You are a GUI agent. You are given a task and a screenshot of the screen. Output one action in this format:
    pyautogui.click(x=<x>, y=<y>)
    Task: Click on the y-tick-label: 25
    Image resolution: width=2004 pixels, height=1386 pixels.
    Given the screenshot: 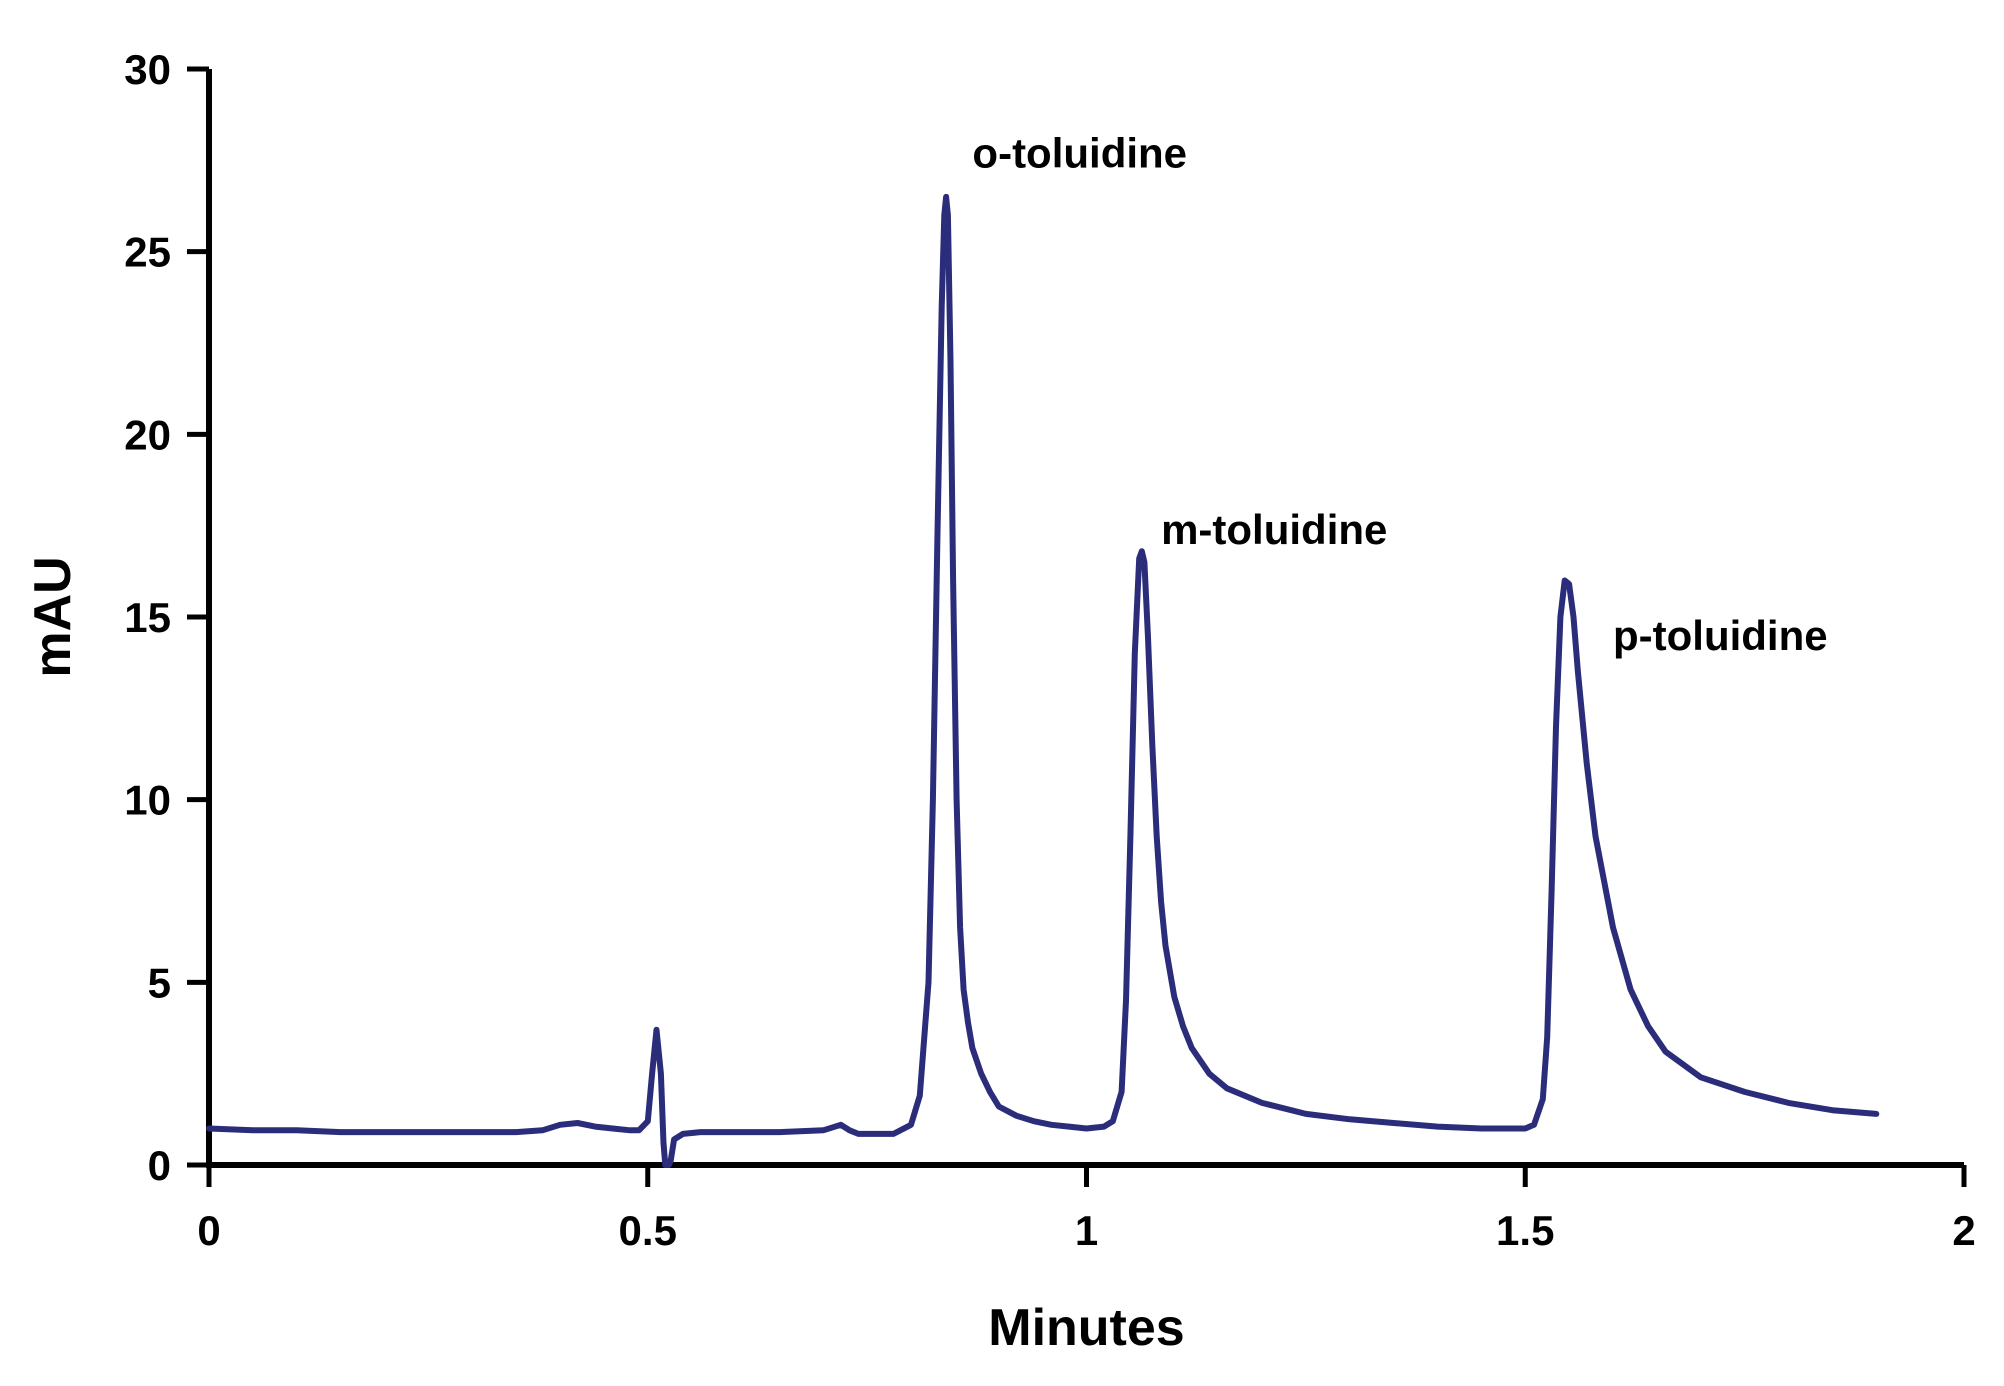 What is the action you would take?
    pyautogui.click(x=147, y=252)
    